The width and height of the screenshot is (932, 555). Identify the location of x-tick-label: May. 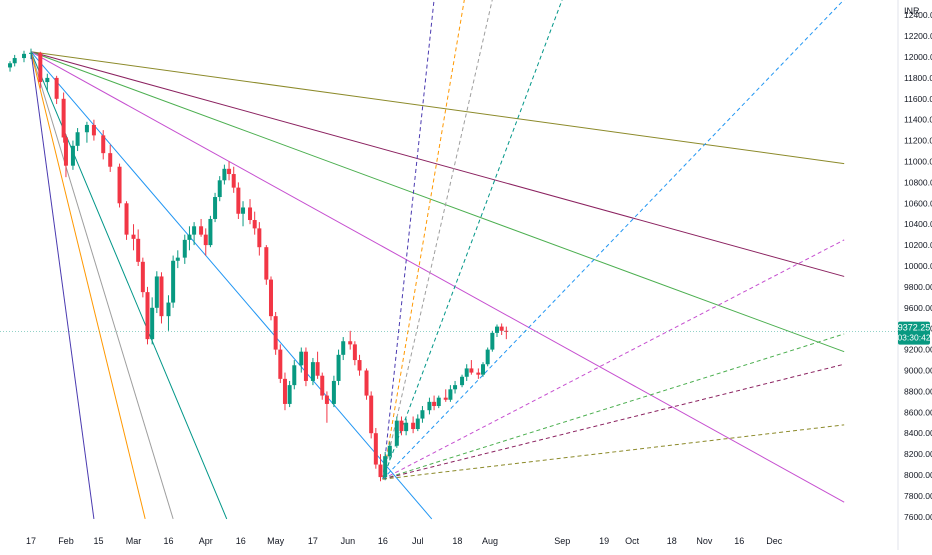
(276, 541).